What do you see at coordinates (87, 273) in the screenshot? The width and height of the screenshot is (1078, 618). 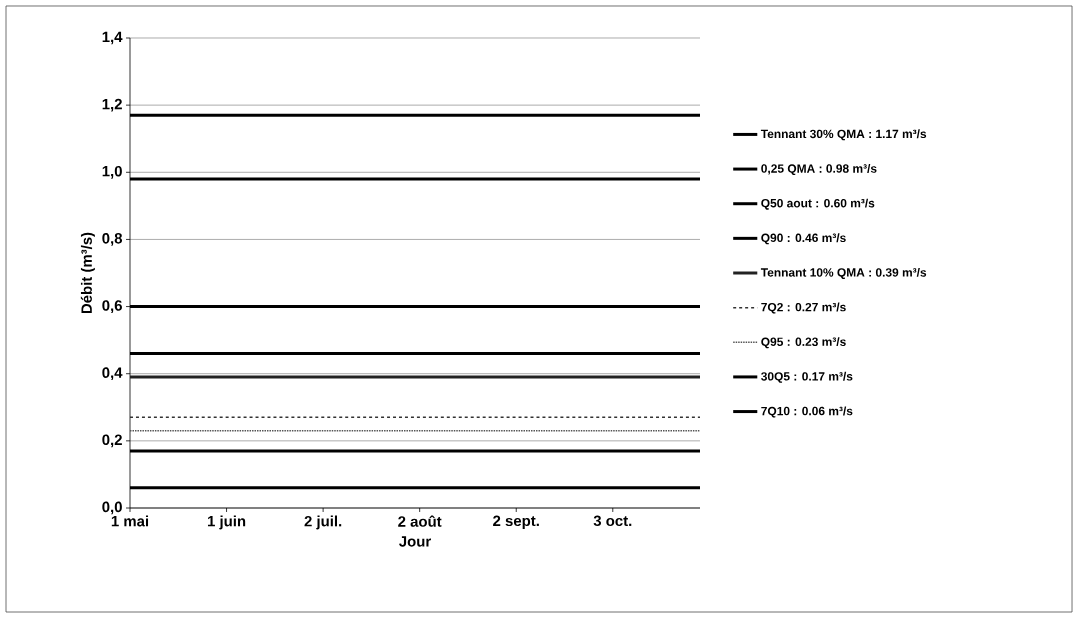 I see `y-axis-title: Débit (m³/s)` at bounding box center [87, 273].